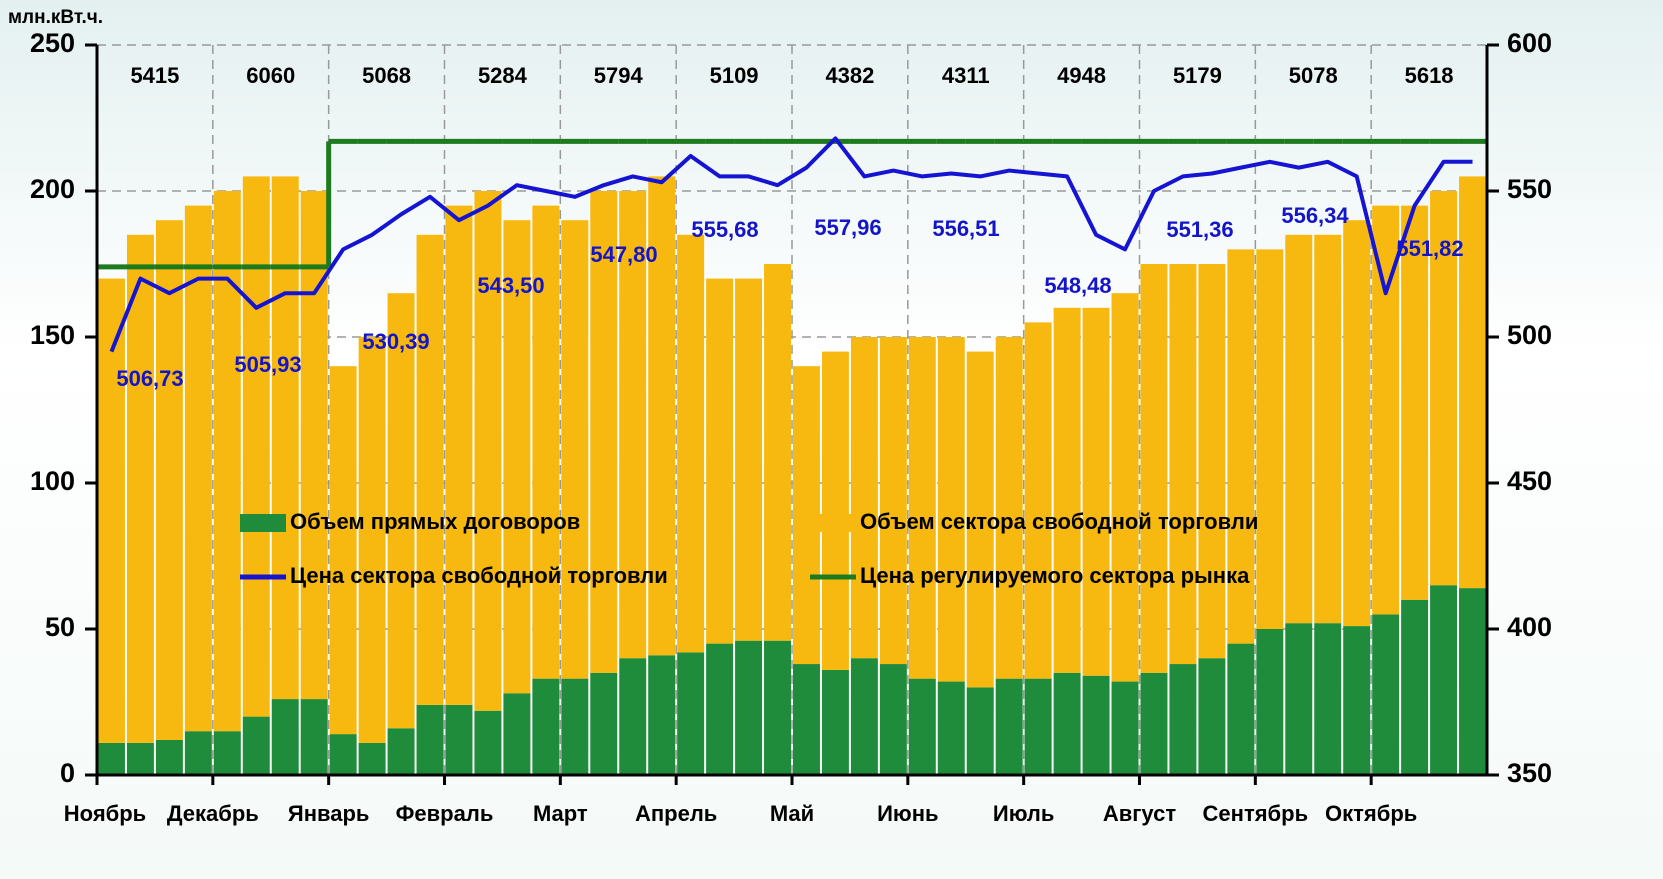  What do you see at coordinates (1313, 75) in the screenshot?
I see `monthly-total: 5078` at bounding box center [1313, 75].